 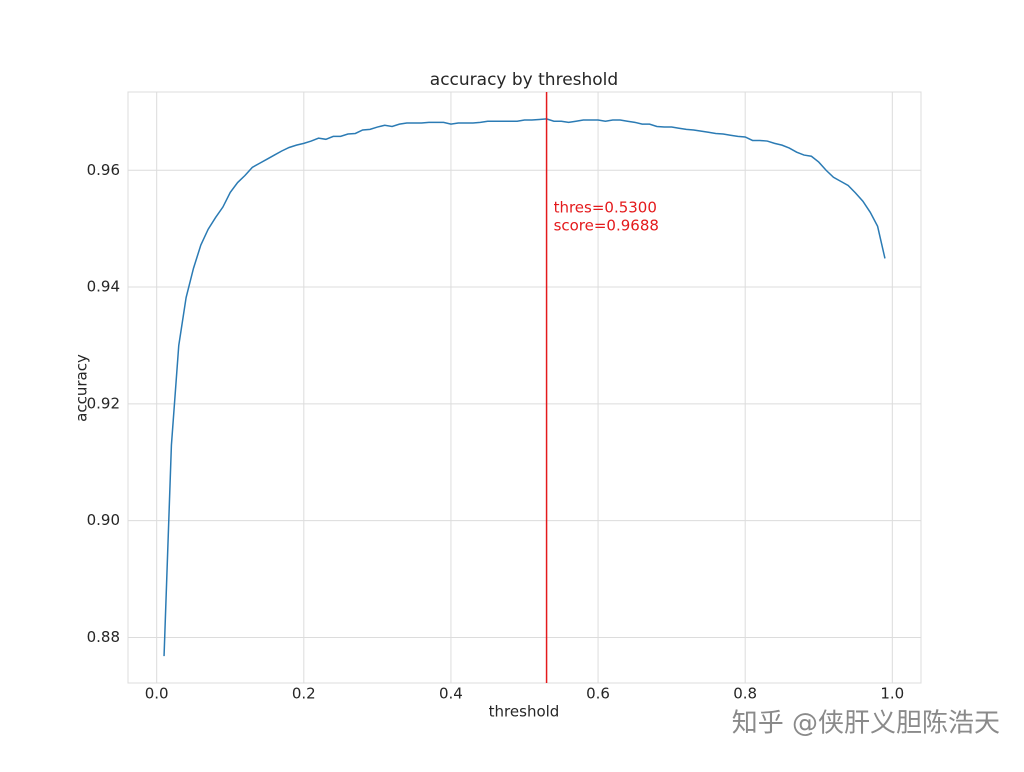 I want to click on chart-title: accuracy by threshold, so click(x=524, y=80).